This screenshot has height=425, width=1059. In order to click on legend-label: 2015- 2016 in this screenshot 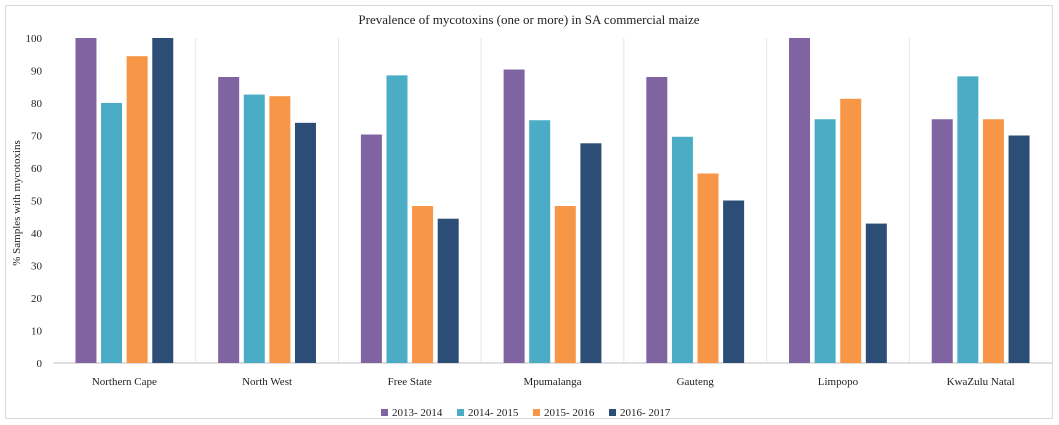, I will do `click(569, 413)`.